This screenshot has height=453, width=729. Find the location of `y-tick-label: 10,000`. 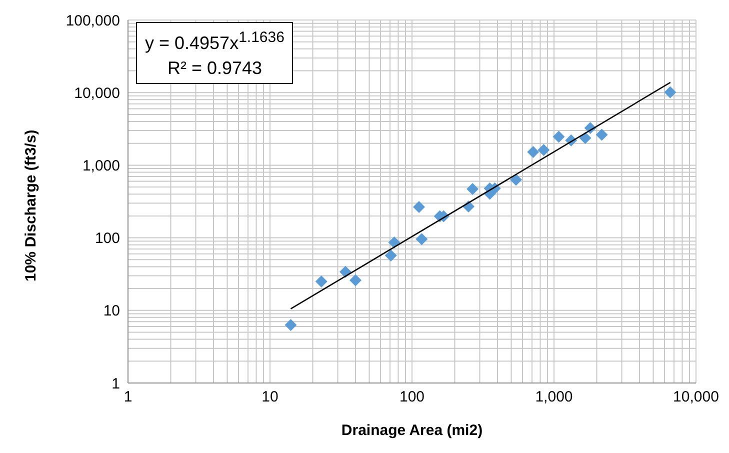

y-tick-label: 10,000 is located at coordinates (97, 93).